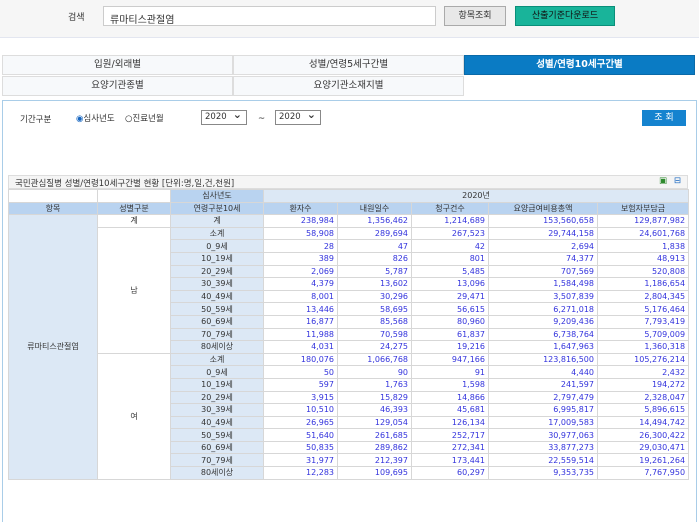  What do you see at coordinates (134, 208) in the screenshot?
I see `column-header: 성별구분` at bounding box center [134, 208].